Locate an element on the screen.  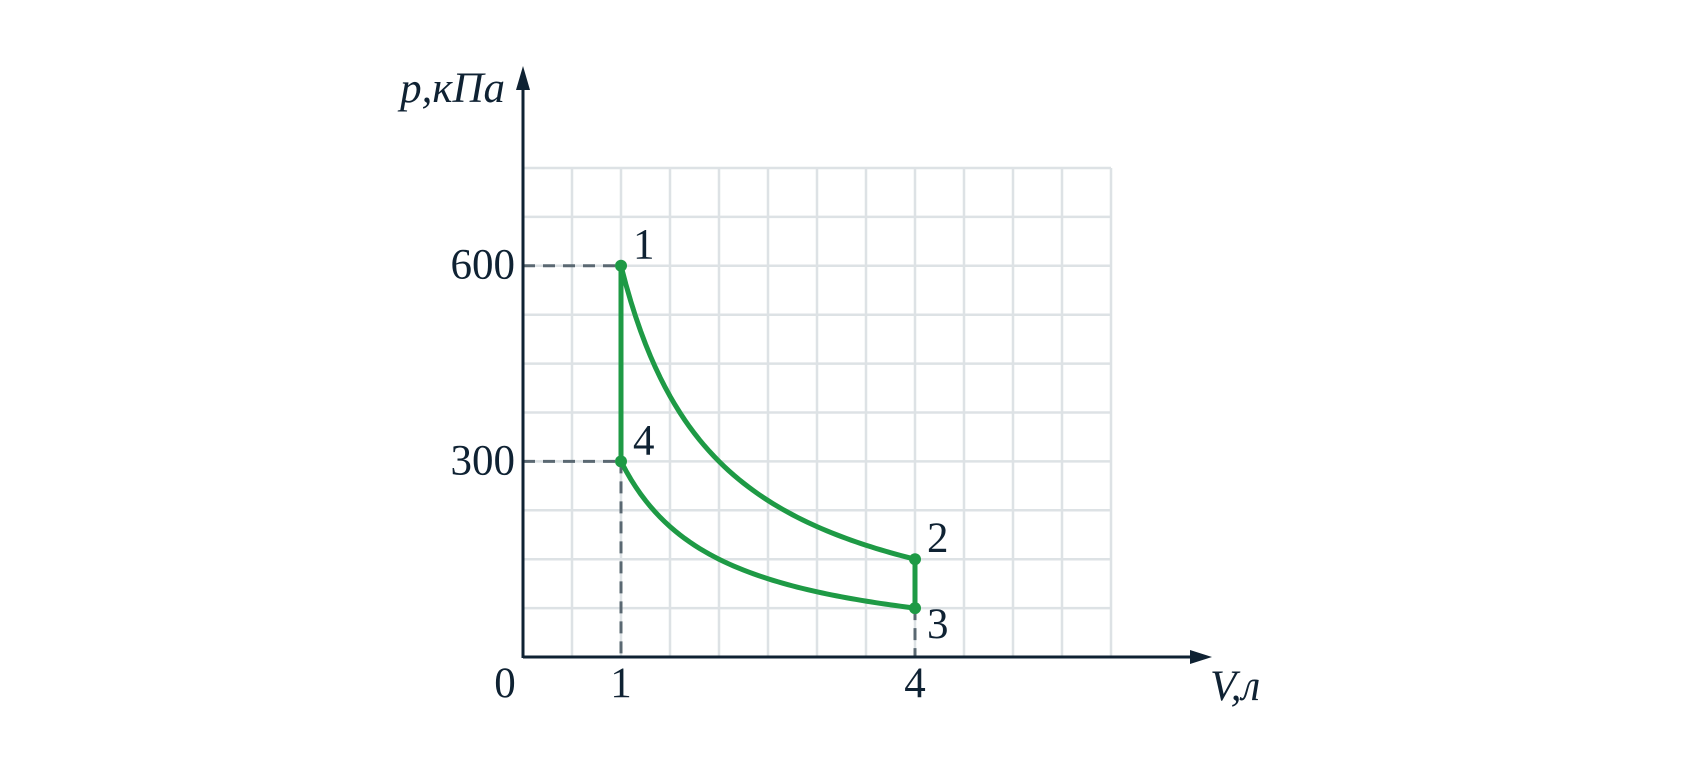
x-axis-arrow is located at coordinates (1201, 657).